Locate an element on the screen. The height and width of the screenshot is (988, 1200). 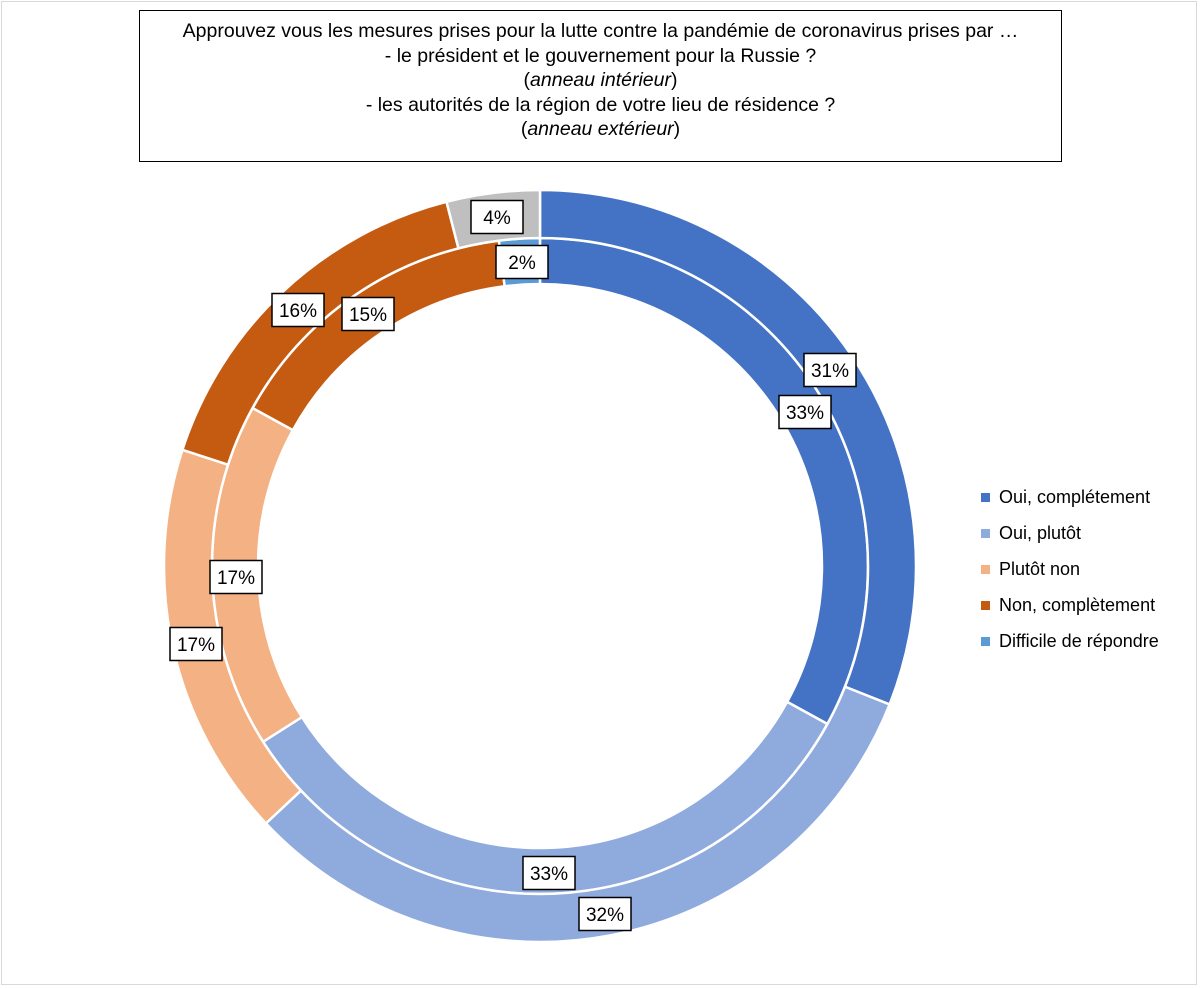
legend-label: Oui, complétement is located at coordinates (1075, 497).